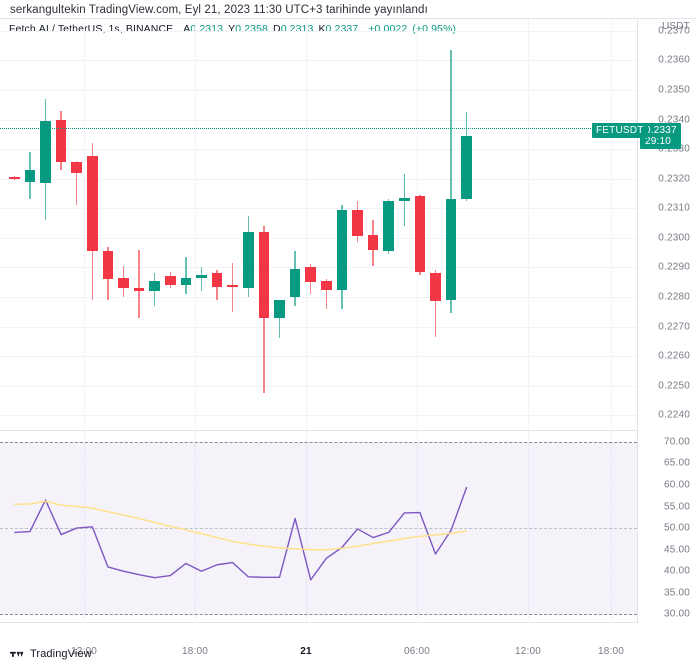 This screenshot has height=667, width=696. I want to click on legend-open-label: A, so click(187, 29).